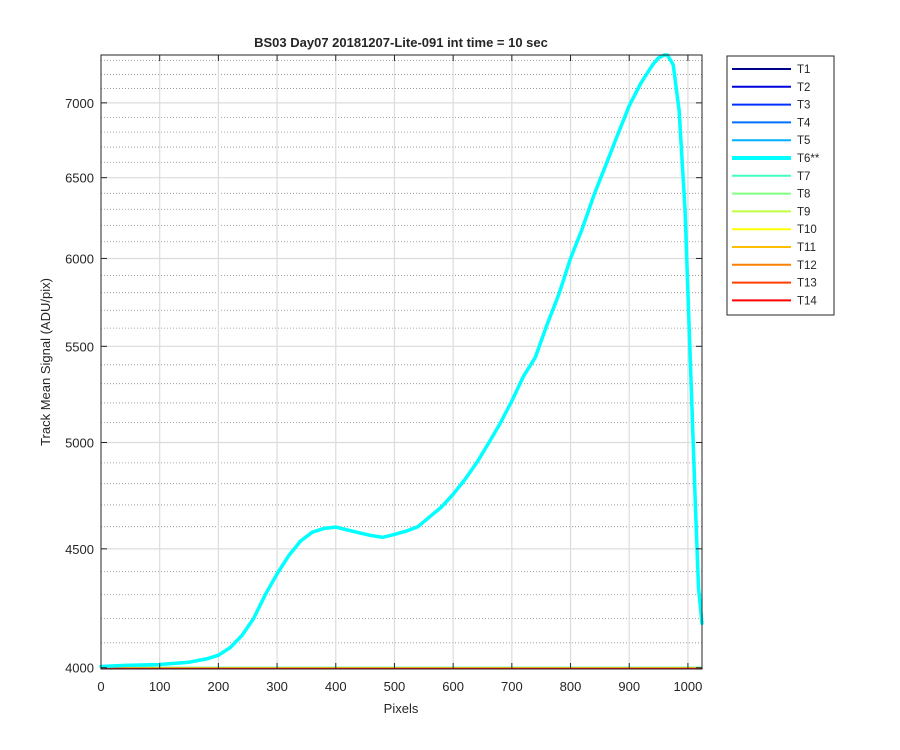 This screenshot has height=750, width=900. I want to click on legend-label: T14, so click(807, 301).